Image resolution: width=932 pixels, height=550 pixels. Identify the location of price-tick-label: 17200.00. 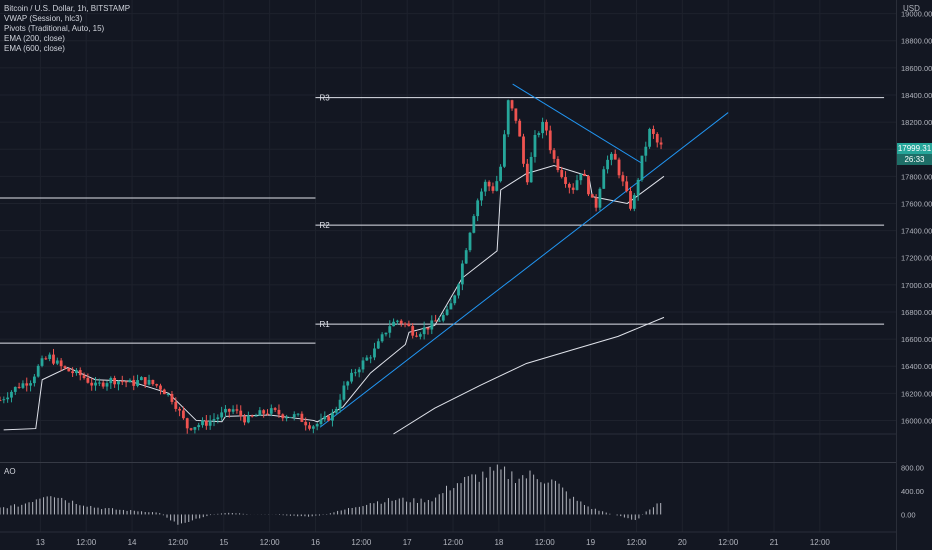
(916, 258).